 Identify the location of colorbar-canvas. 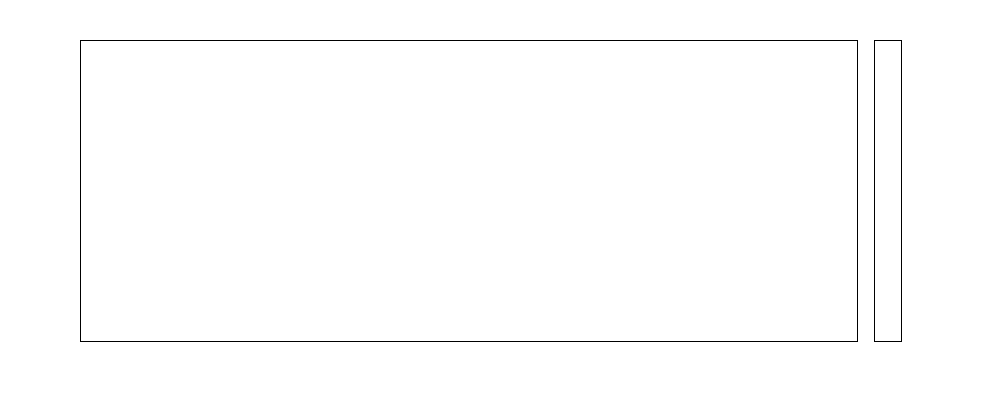
(888, 191).